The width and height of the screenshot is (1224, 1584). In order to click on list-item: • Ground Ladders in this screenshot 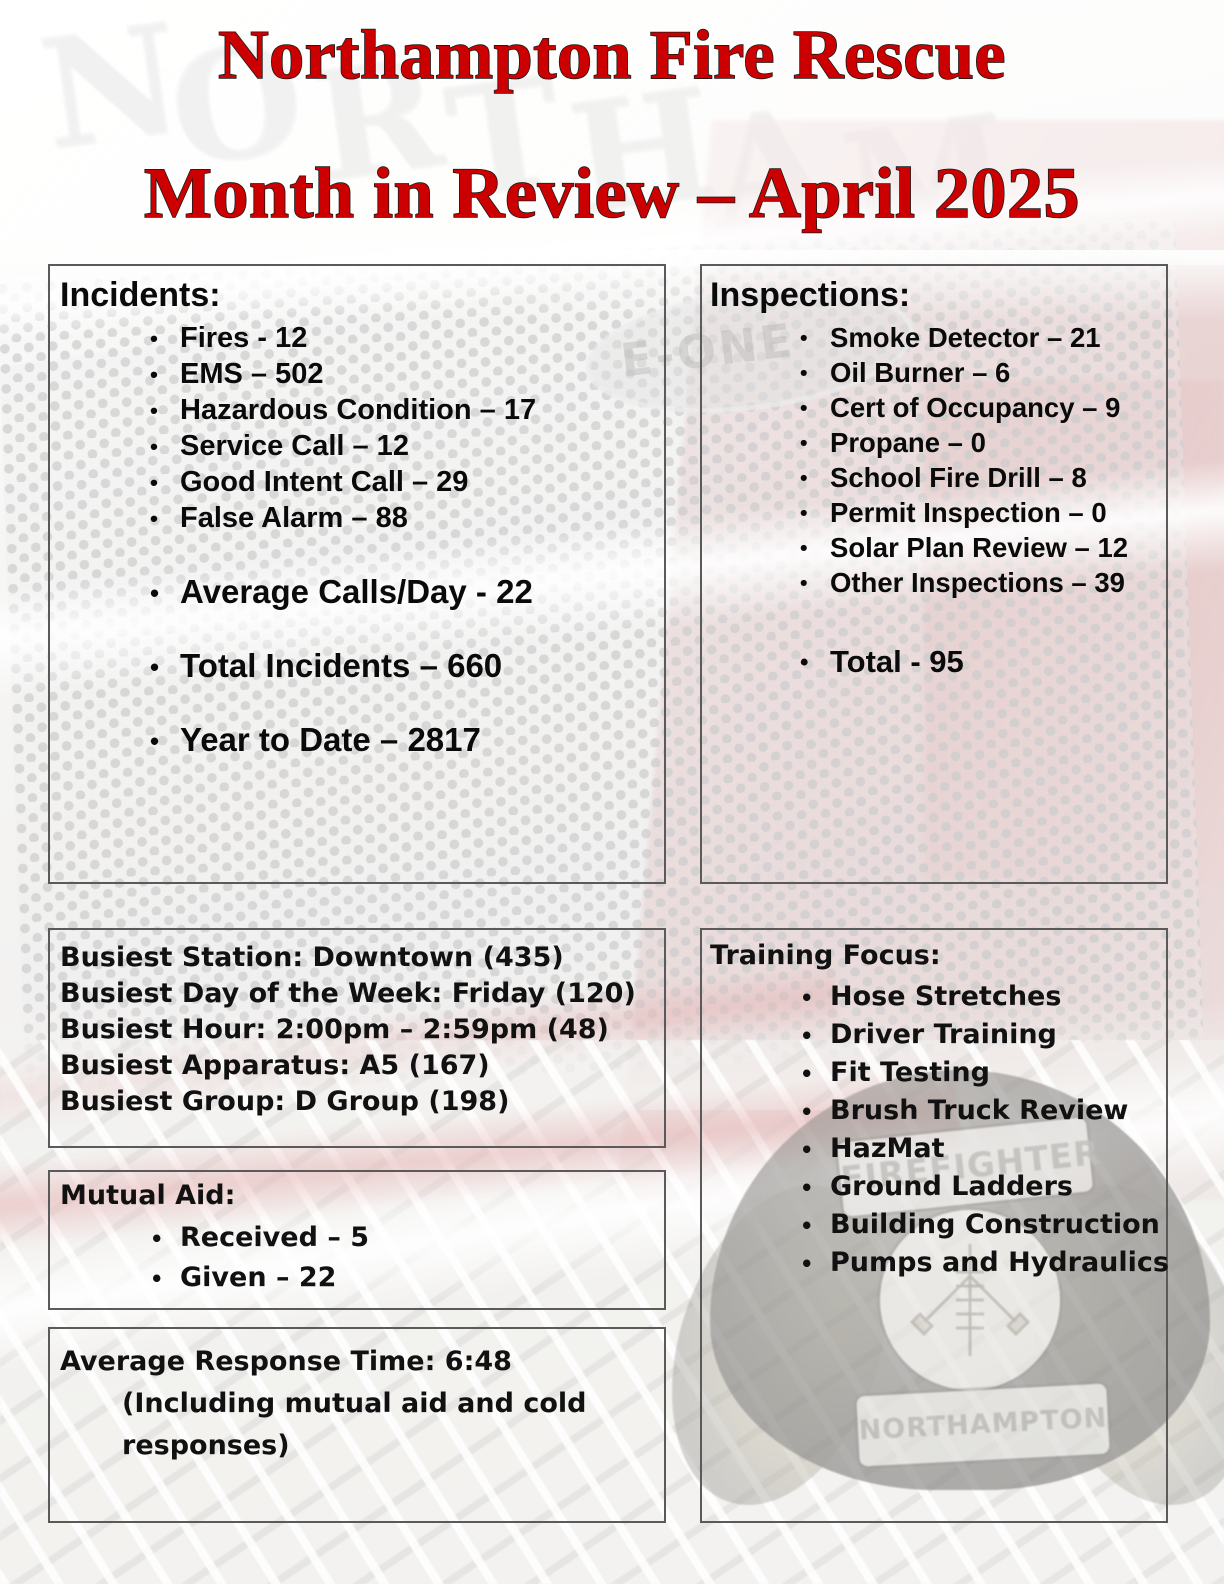, I will do `click(984, 1187)`.